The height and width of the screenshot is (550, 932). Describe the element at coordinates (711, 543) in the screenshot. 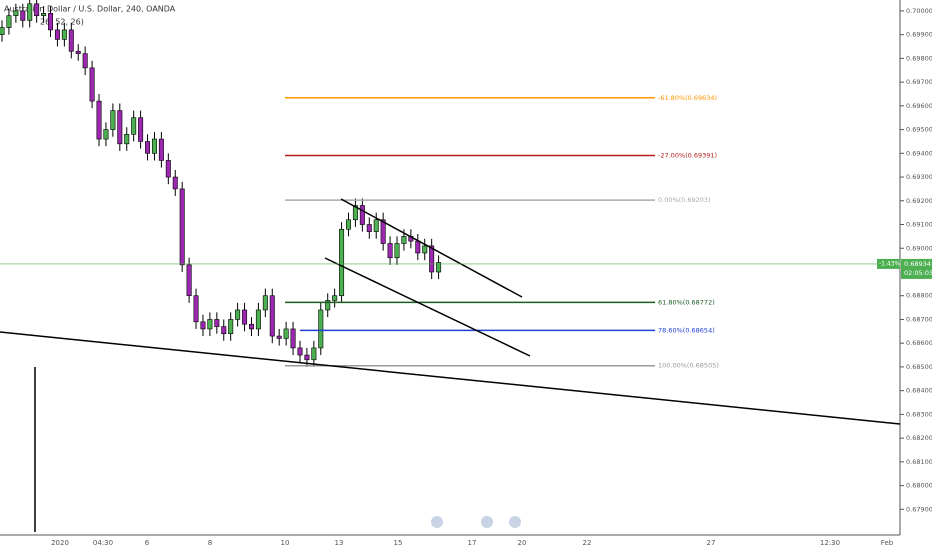

I see `x-tick-label: 27` at that location.